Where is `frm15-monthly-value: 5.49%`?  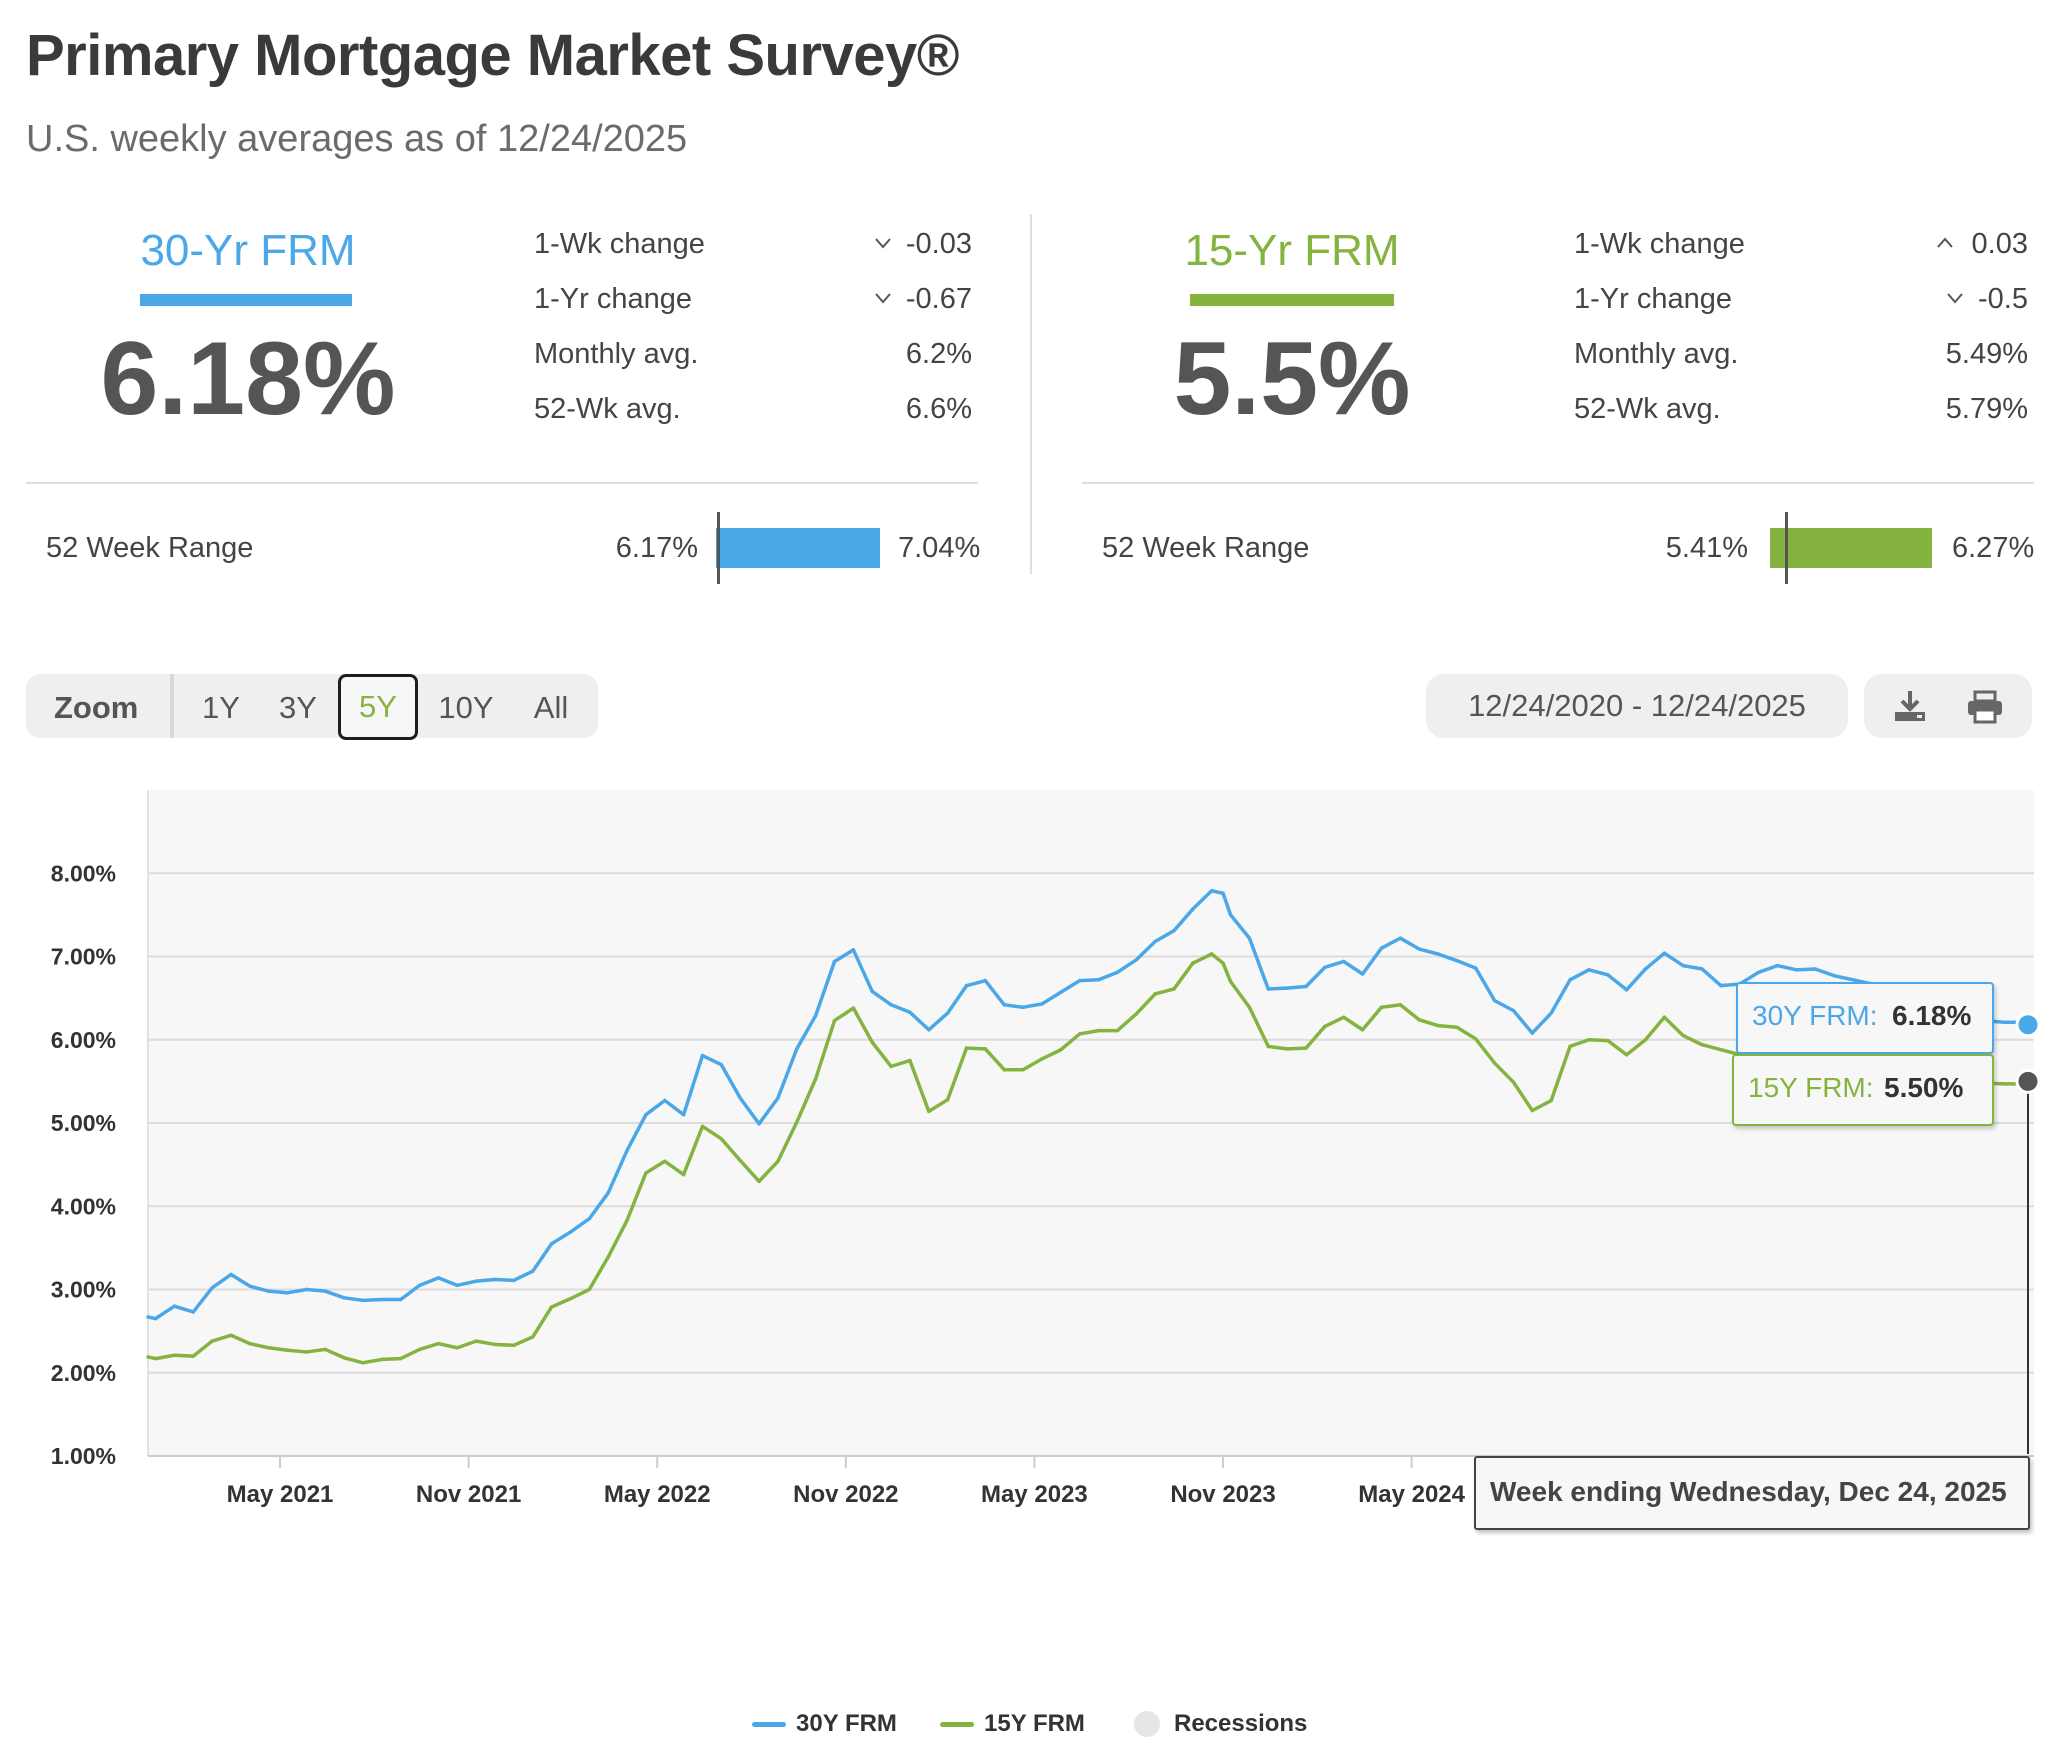
frm15-monthly-value: 5.49% is located at coordinates (1986, 354).